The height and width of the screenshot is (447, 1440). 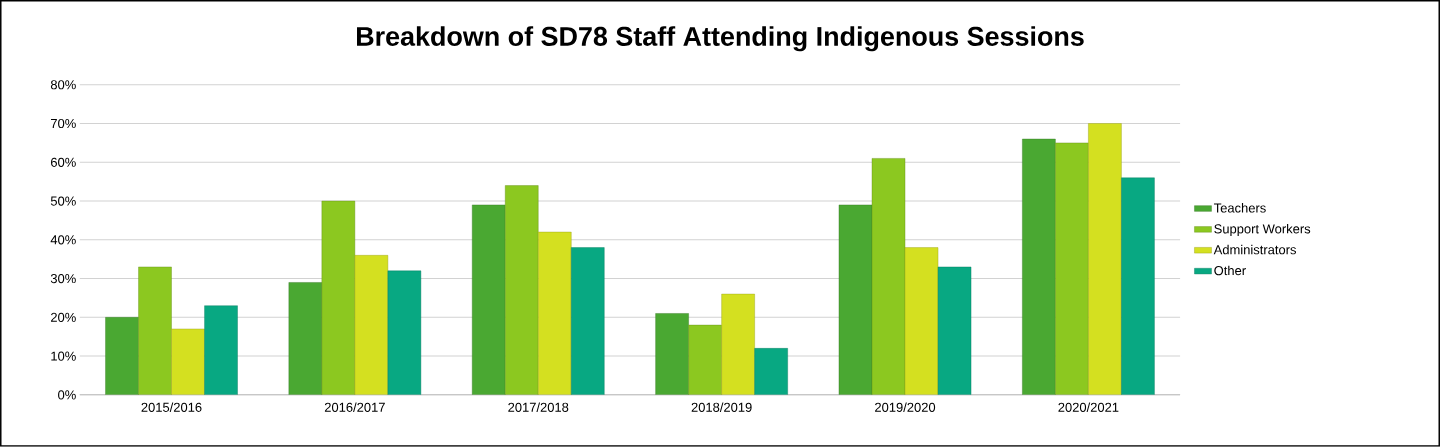 What do you see at coordinates (721, 407) in the screenshot?
I see `x-tick-label: 2018/2019` at bounding box center [721, 407].